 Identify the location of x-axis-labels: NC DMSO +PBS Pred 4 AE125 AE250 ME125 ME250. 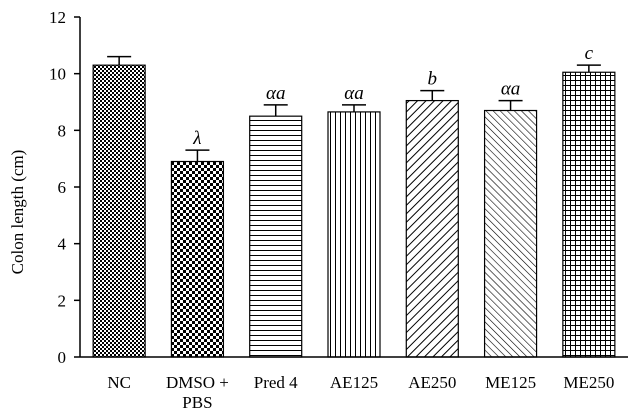
(360, 392).